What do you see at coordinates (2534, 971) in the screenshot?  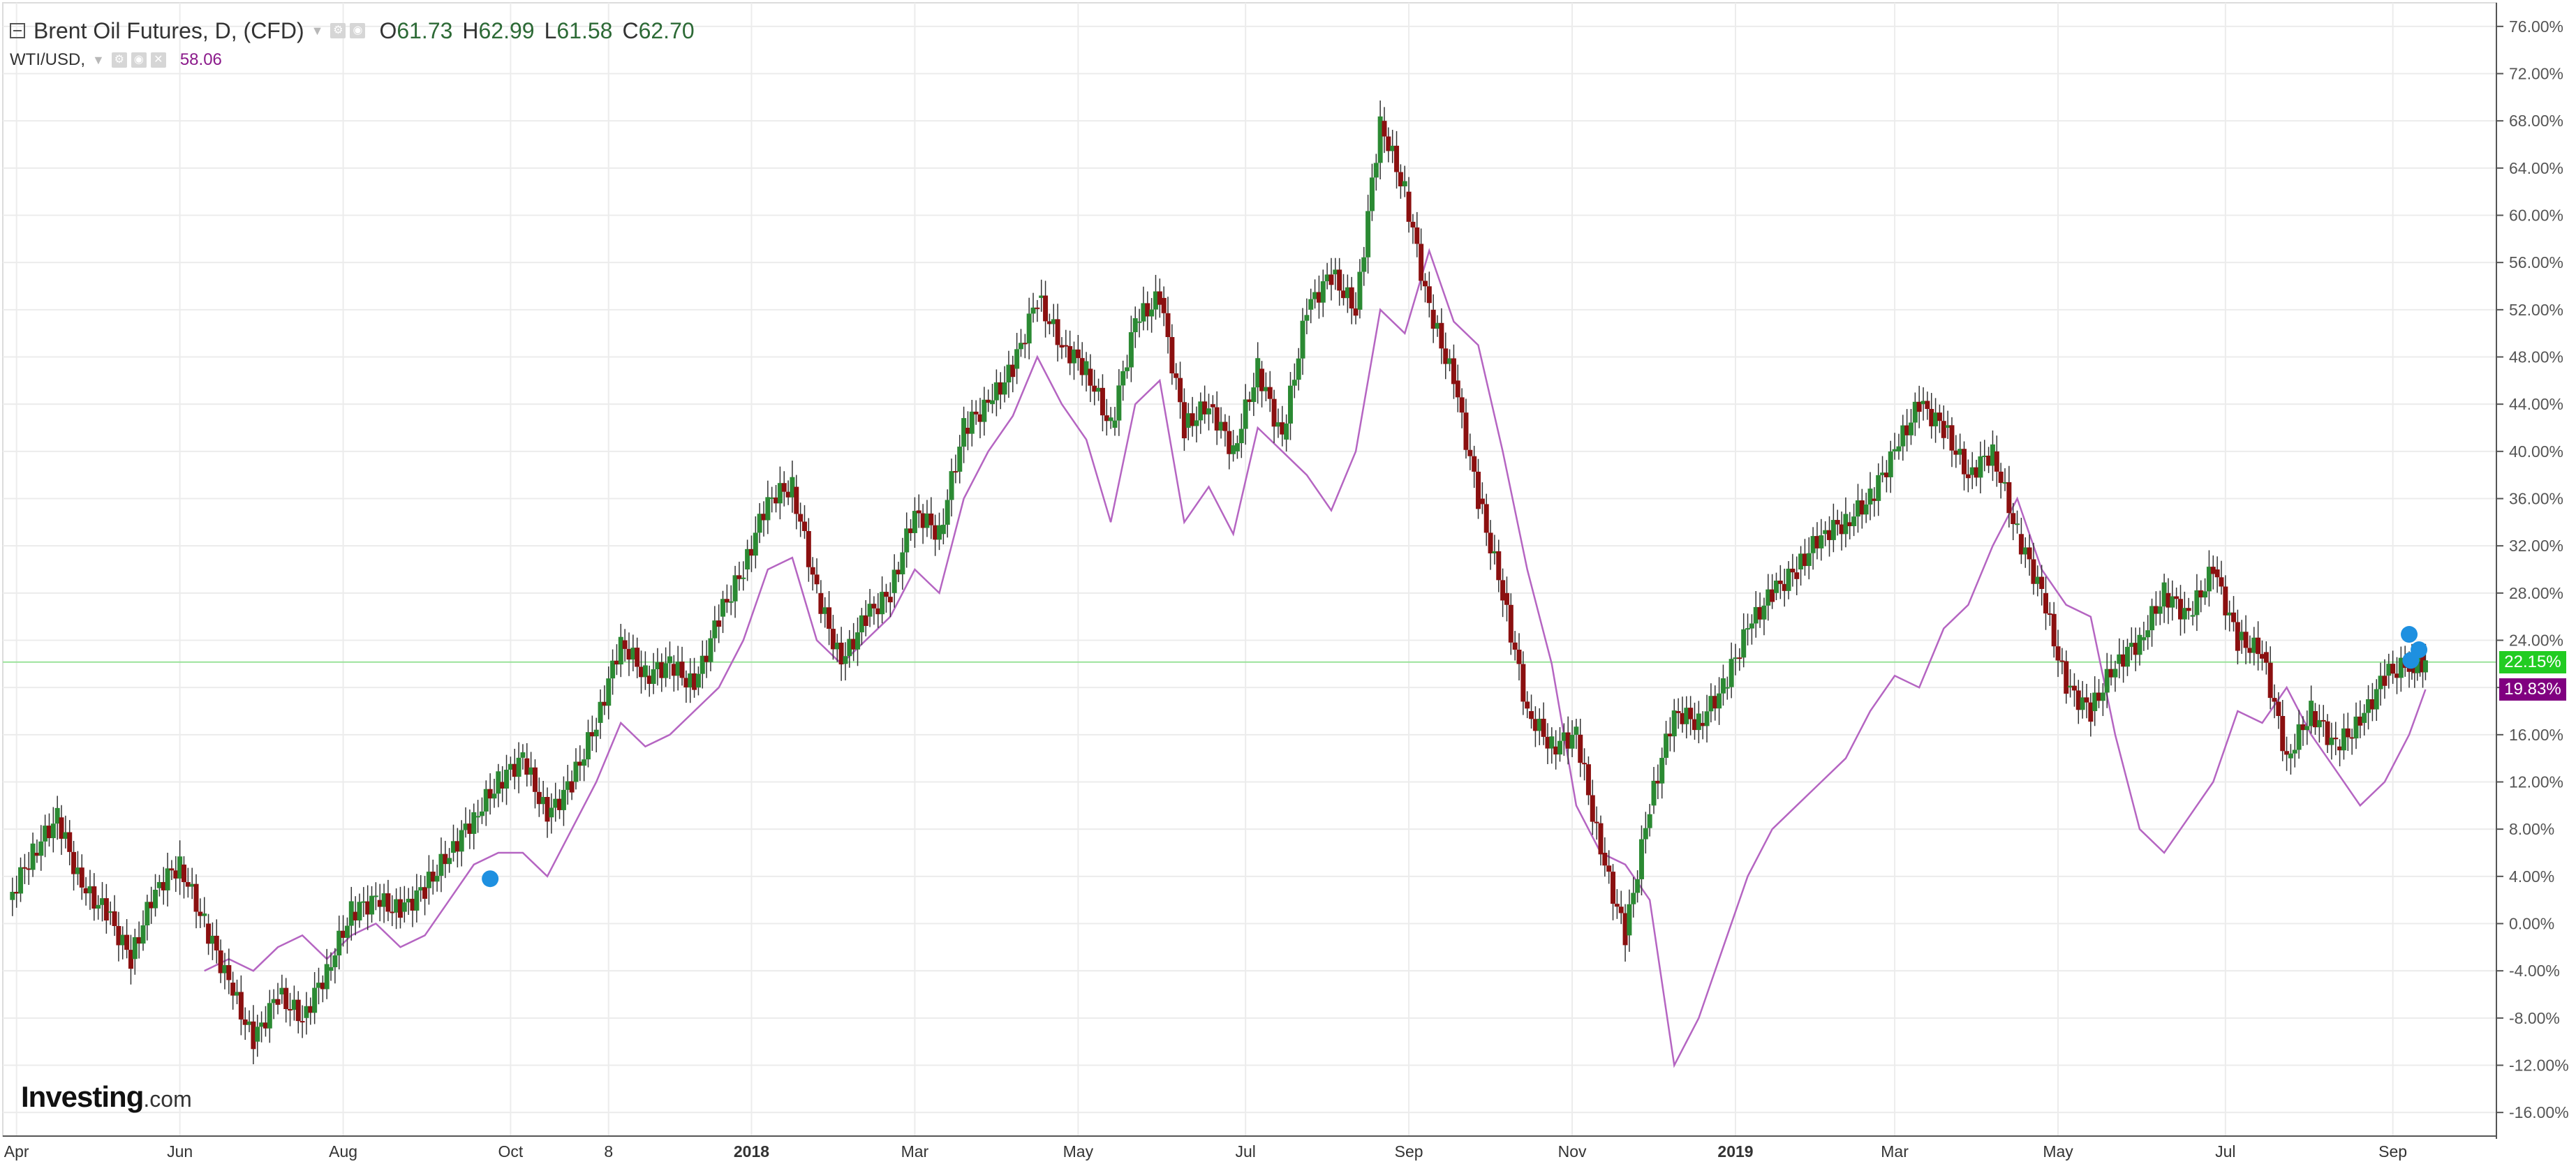 I see `price-tick-label: -4.00%` at bounding box center [2534, 971].